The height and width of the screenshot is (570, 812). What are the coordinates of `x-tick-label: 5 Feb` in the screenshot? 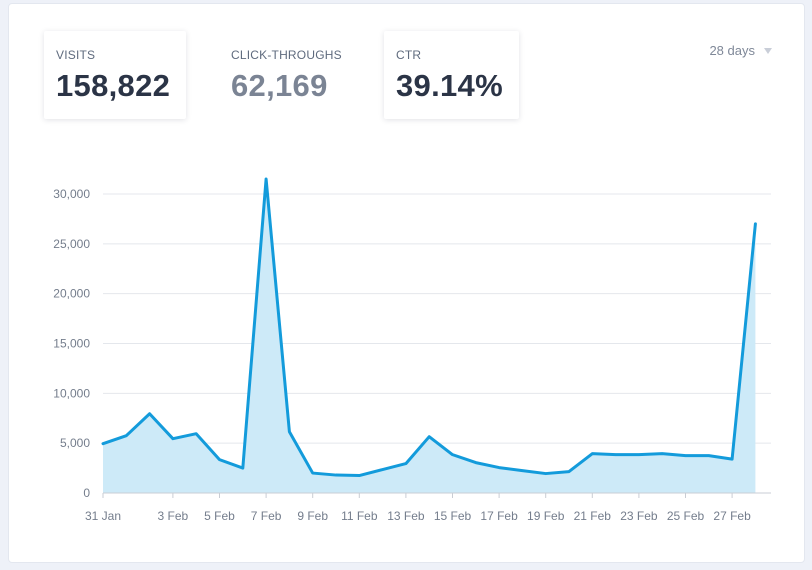 It's located at (219, 516).